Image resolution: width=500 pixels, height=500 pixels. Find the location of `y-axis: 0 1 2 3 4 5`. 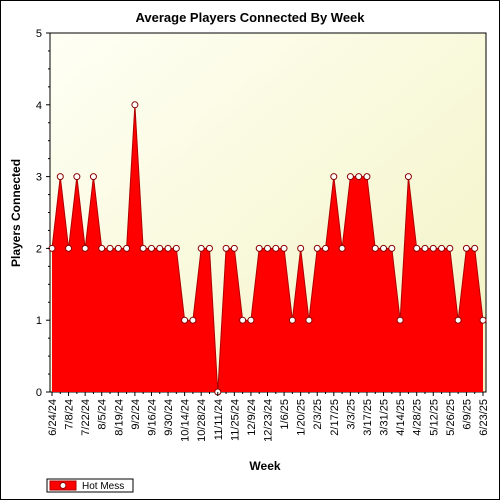

y-axis: 0 1 2 3 4 5 is located at coordinates (43, 213).